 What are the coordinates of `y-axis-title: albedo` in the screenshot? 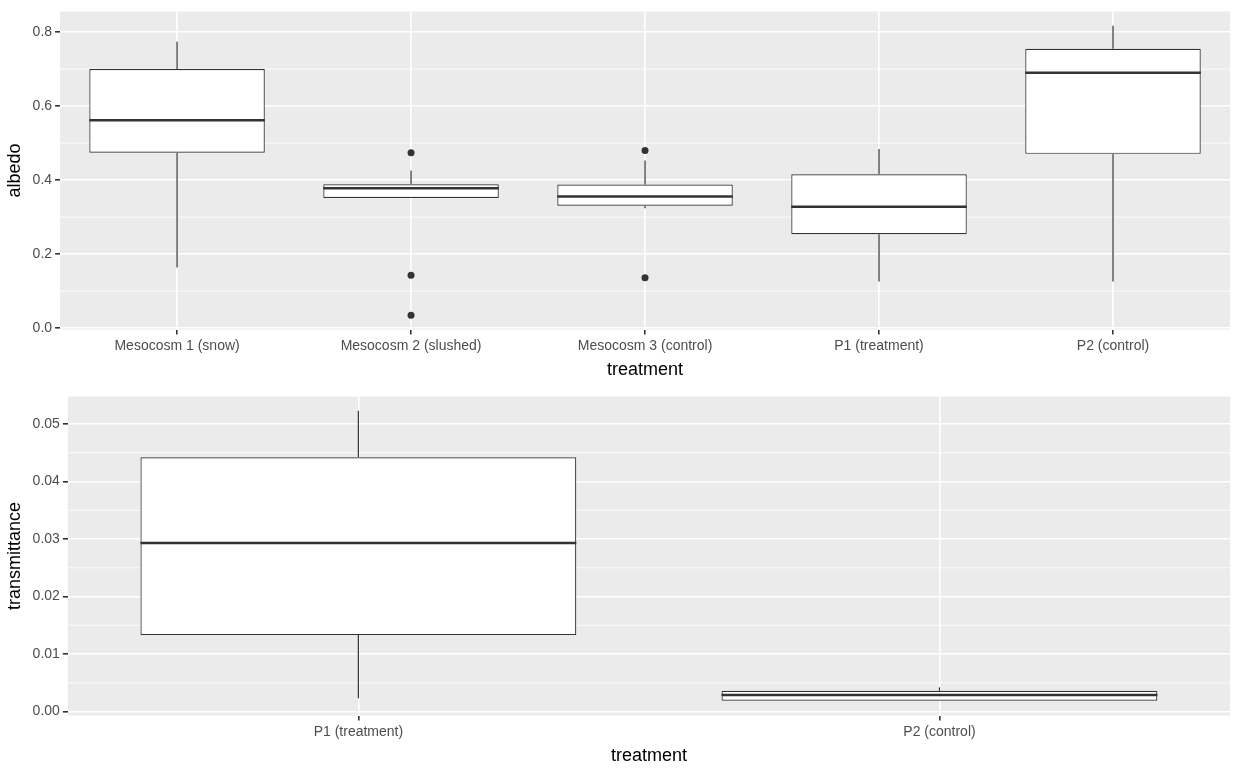 It's located at (13, 170).